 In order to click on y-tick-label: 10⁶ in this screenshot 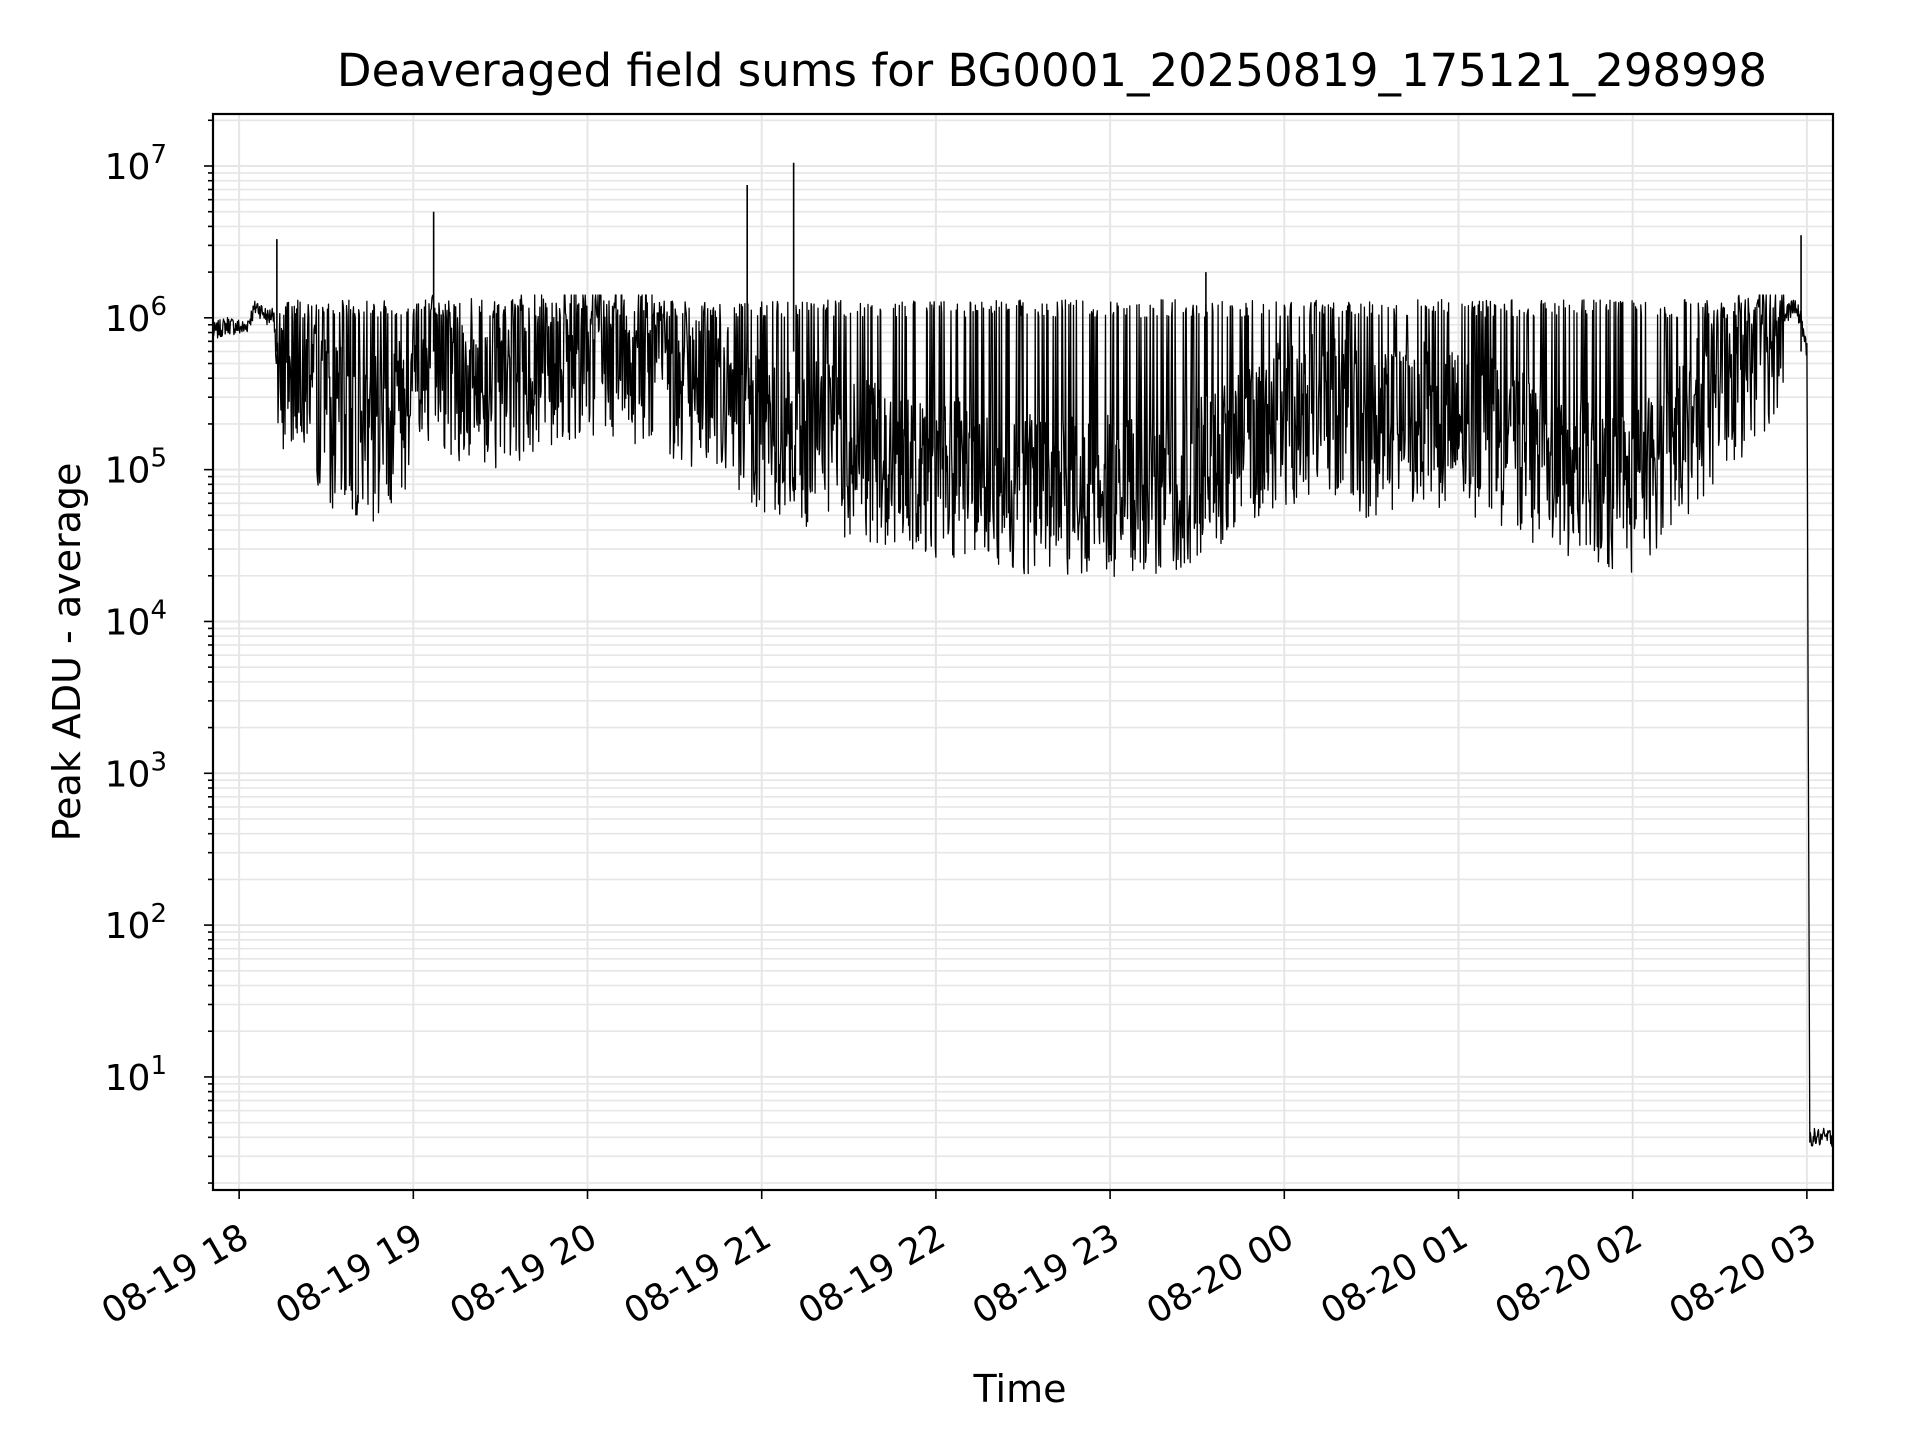, I will do `click(136, 316)`.